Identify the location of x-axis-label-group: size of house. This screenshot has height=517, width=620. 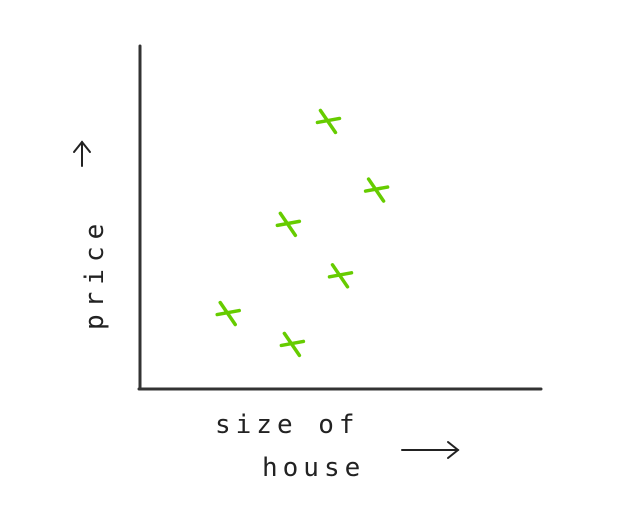
(337, 446).